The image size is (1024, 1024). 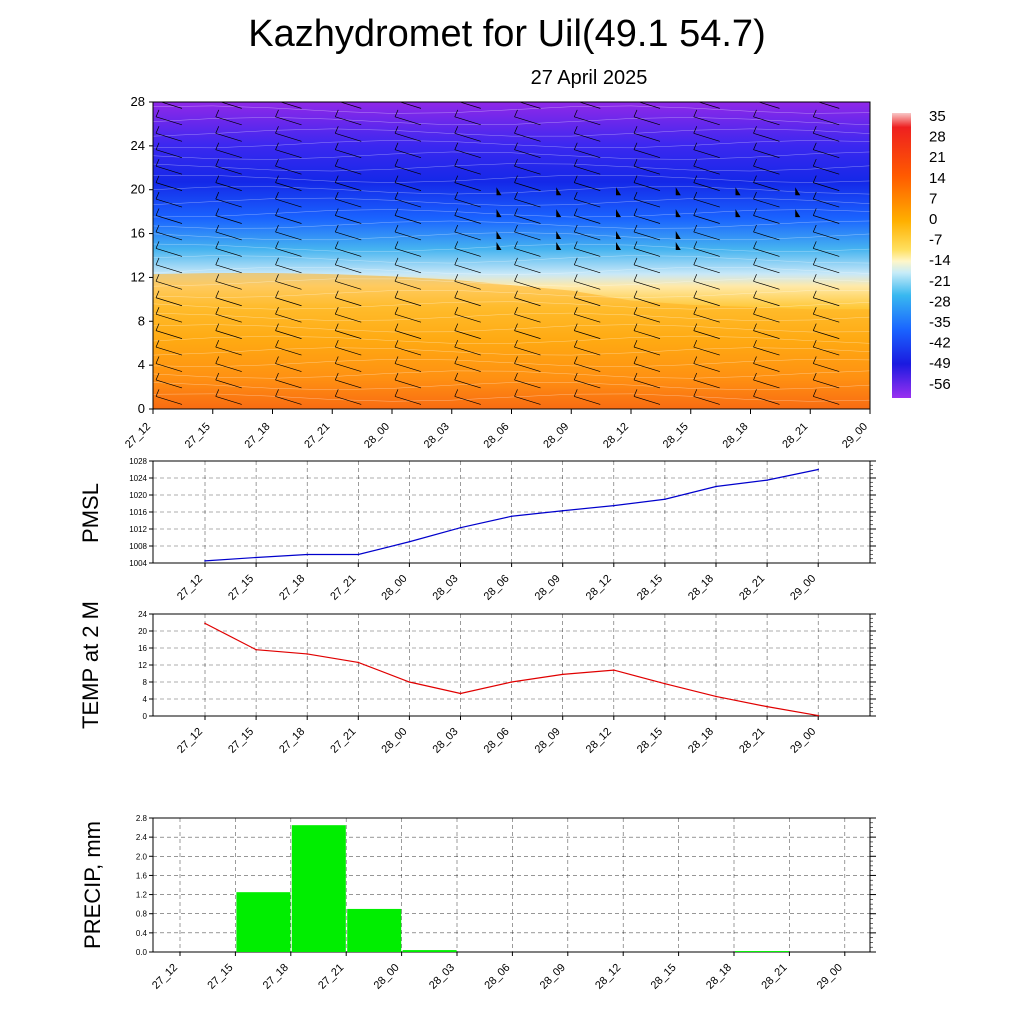 What do you see at coordinates (138, 495) in the screenshot?
I see `y-tick-label: 1020` at bounding box center [138, 495].